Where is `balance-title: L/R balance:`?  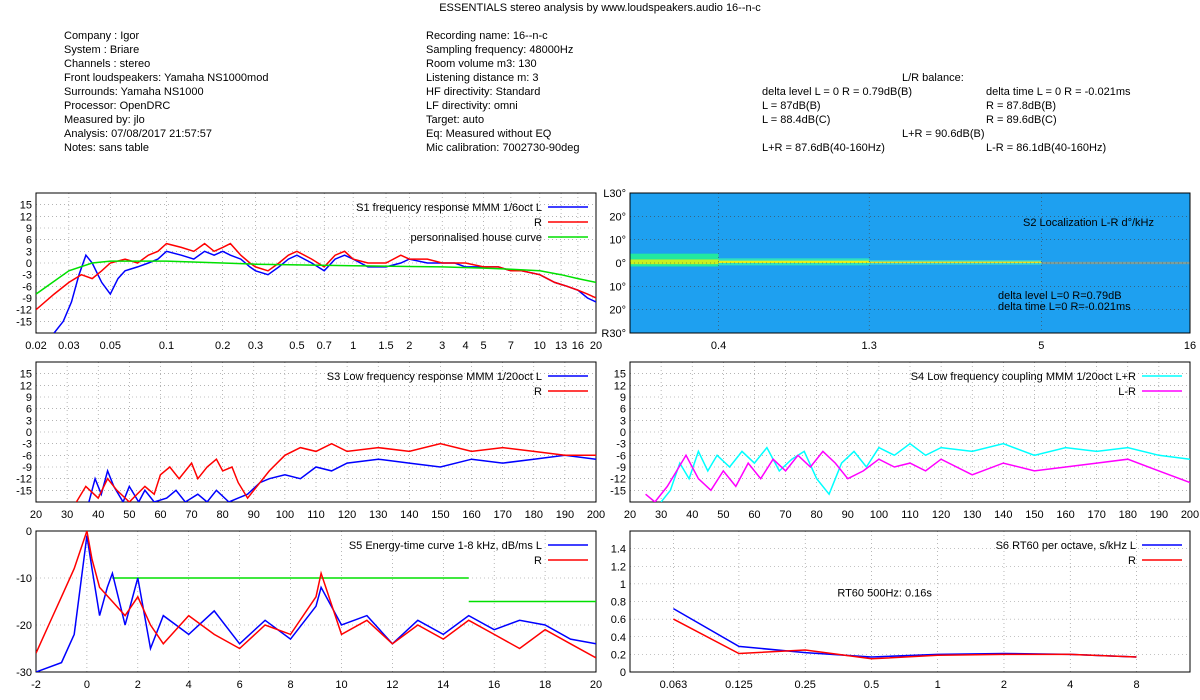 balance-title: L/R balance: is located at coordinates (933, 78).